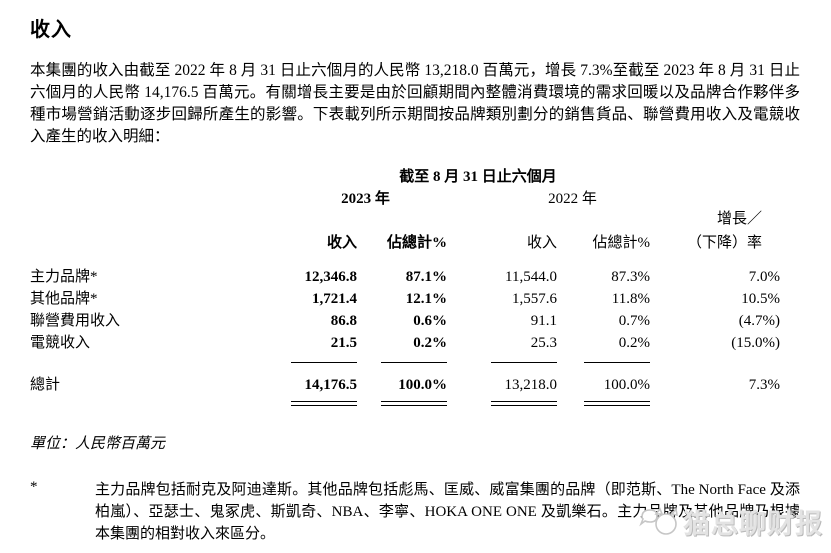  I want to click on cell-pct-2022: 100.0%, so click(626, 385).